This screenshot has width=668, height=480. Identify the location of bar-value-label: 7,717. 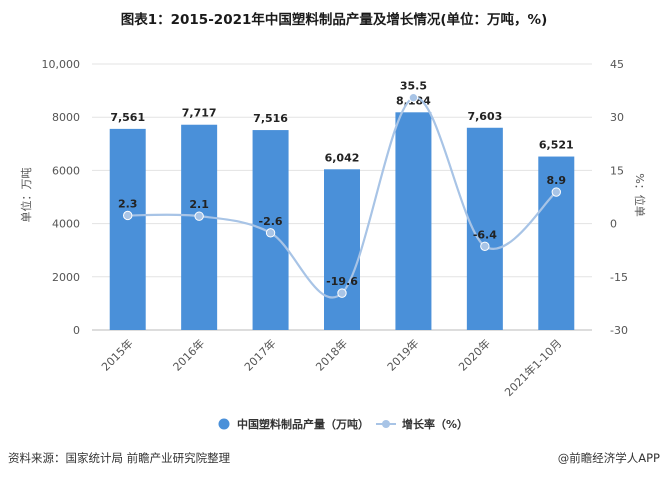
(199, 113).